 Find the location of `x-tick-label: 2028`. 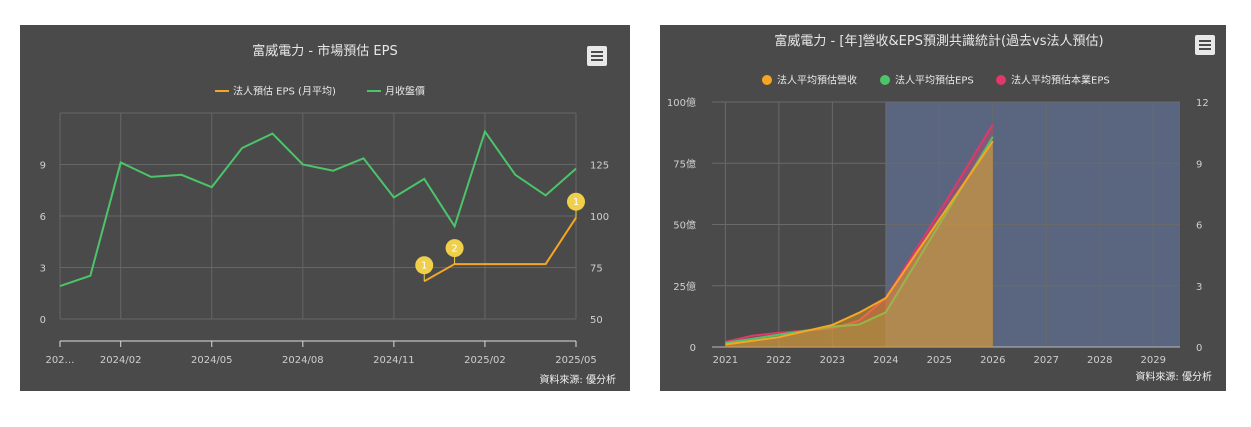

x-tick-label: 2028 is located at coordinates (1099, 360).